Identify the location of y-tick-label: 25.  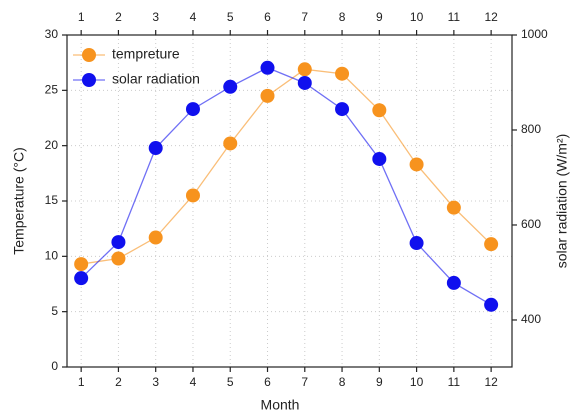
(52, 90).